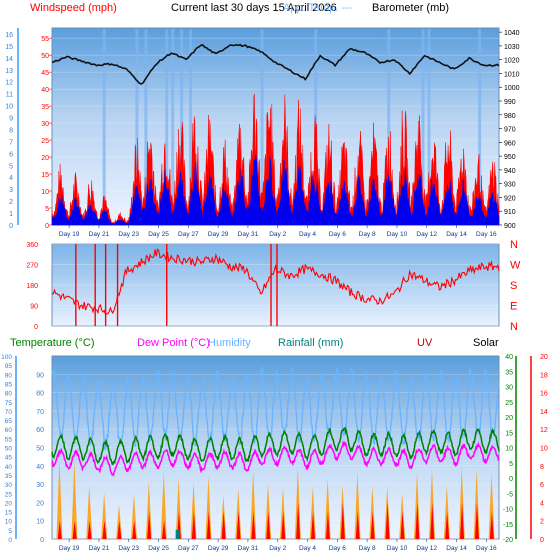 The width and height of the screenshot is (555, 554). What do you see at coordinates (158, 548) in the screenshot?
I see `temp-x-tick-label: Day 25` at bounding box center [158, 548].